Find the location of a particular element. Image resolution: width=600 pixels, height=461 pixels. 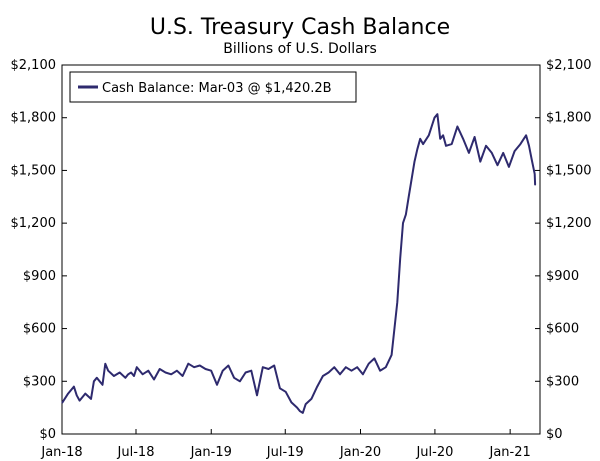

y-tick-label-right: $600 is located at coordinates (562, 329).